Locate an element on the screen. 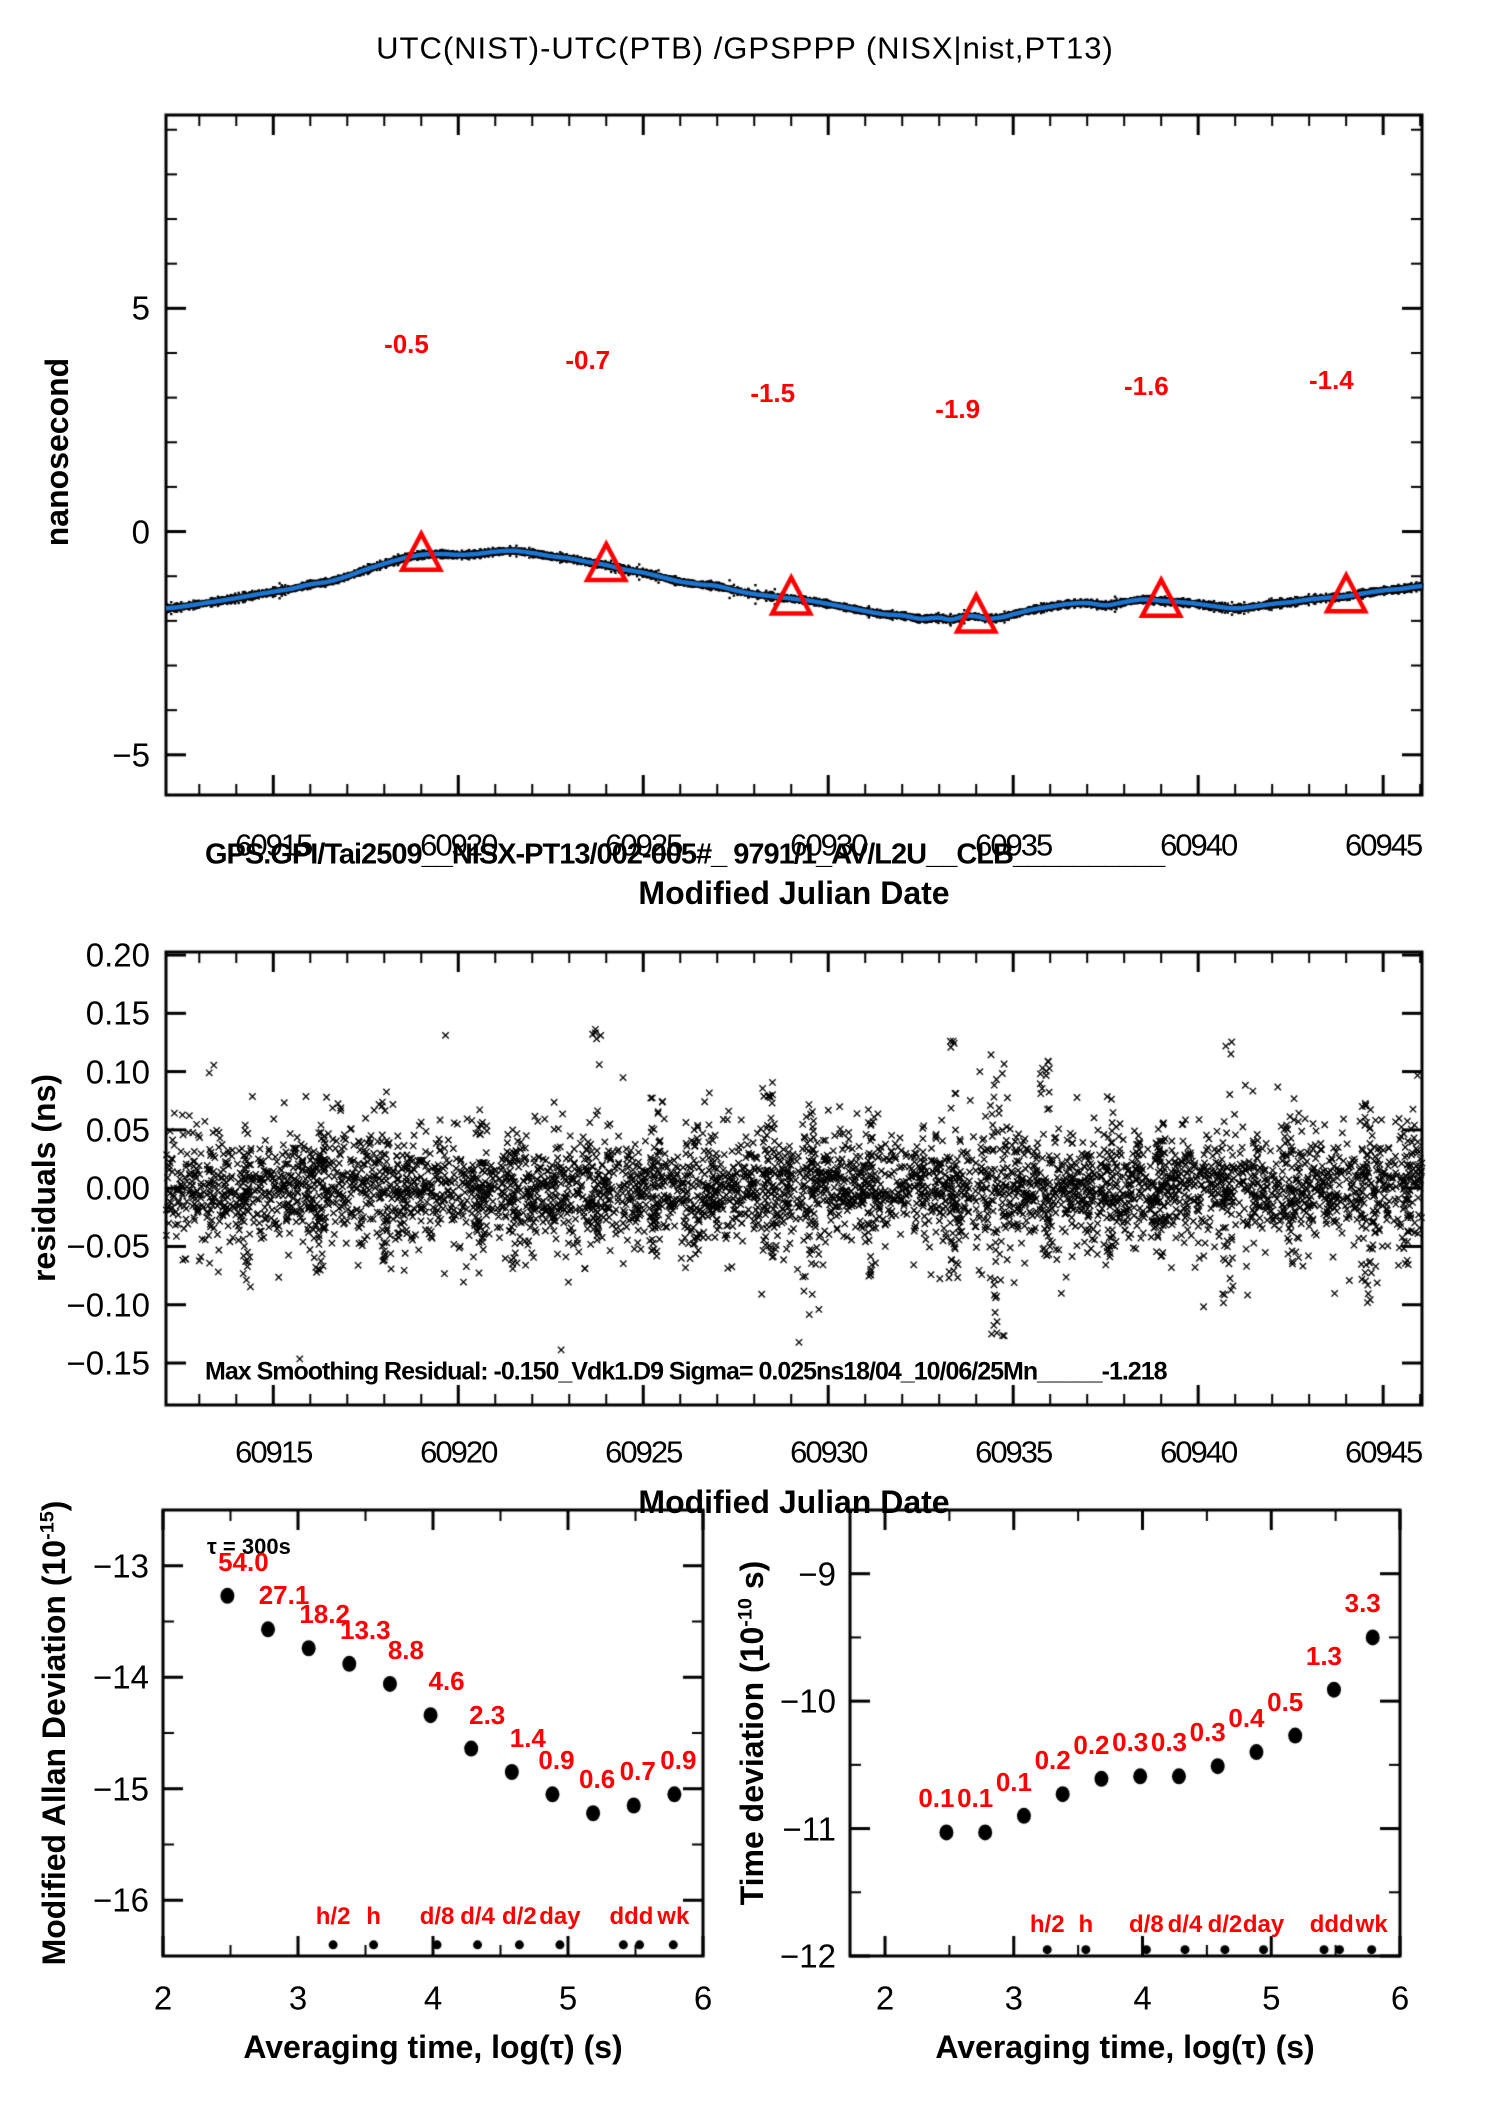 The width and height of the screenshot is (1488, 2105). p4-y-tick-label: −10 is located at coordinates (808, 1701).